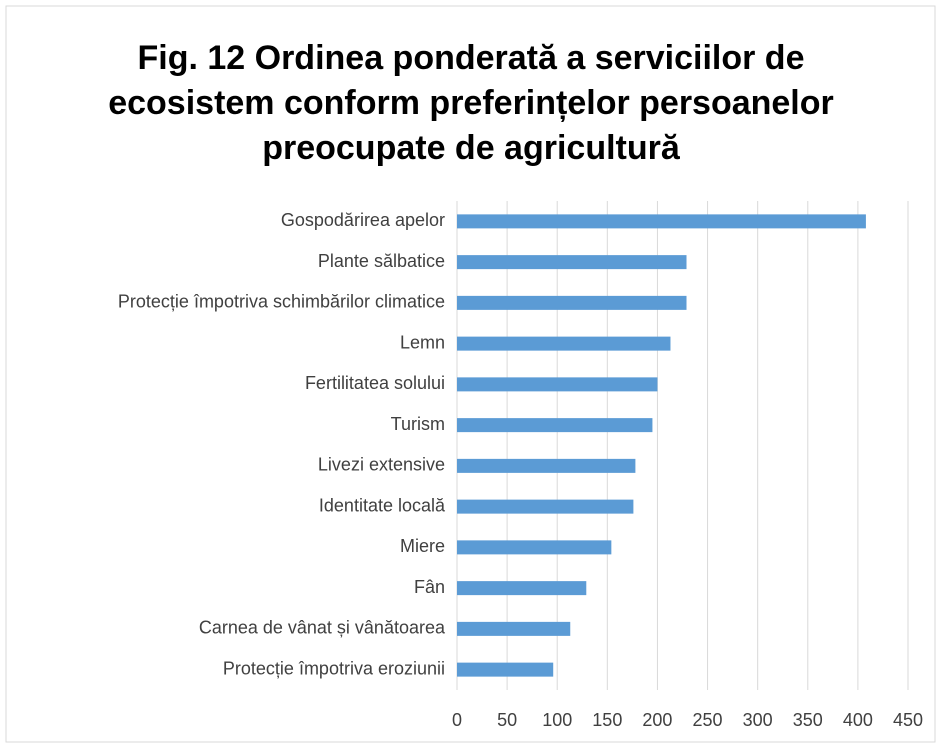  What do you see at coordinates (429, 587) in the screenshot?
I see `y-tick-label: Fân` at bounding box center [429, 587].